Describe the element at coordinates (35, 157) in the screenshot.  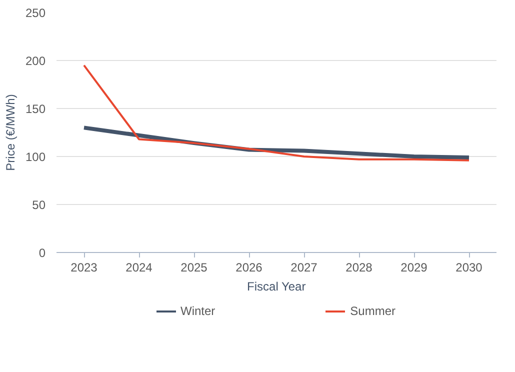
I see `y-tick-label: 100` at that location.